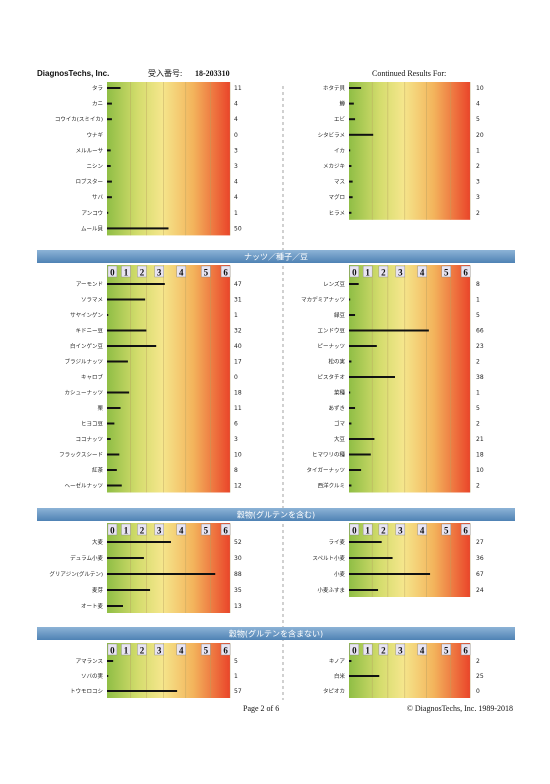 This screenshot has height=784, width=550. Describe the element at coordinates (97, 104) in the screenshot. I see `food-name: カニ` at that location.